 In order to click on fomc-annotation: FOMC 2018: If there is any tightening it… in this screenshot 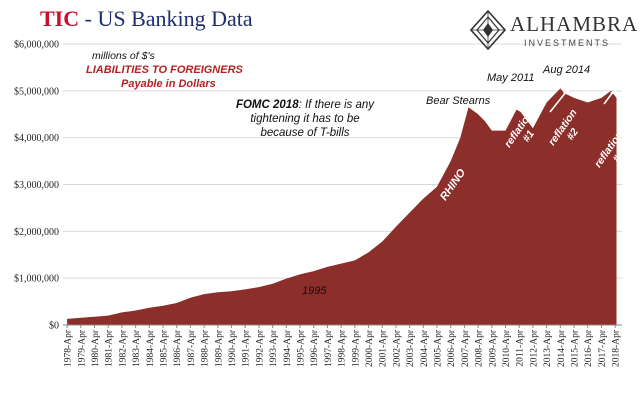, I will do `click(305, 119)`.